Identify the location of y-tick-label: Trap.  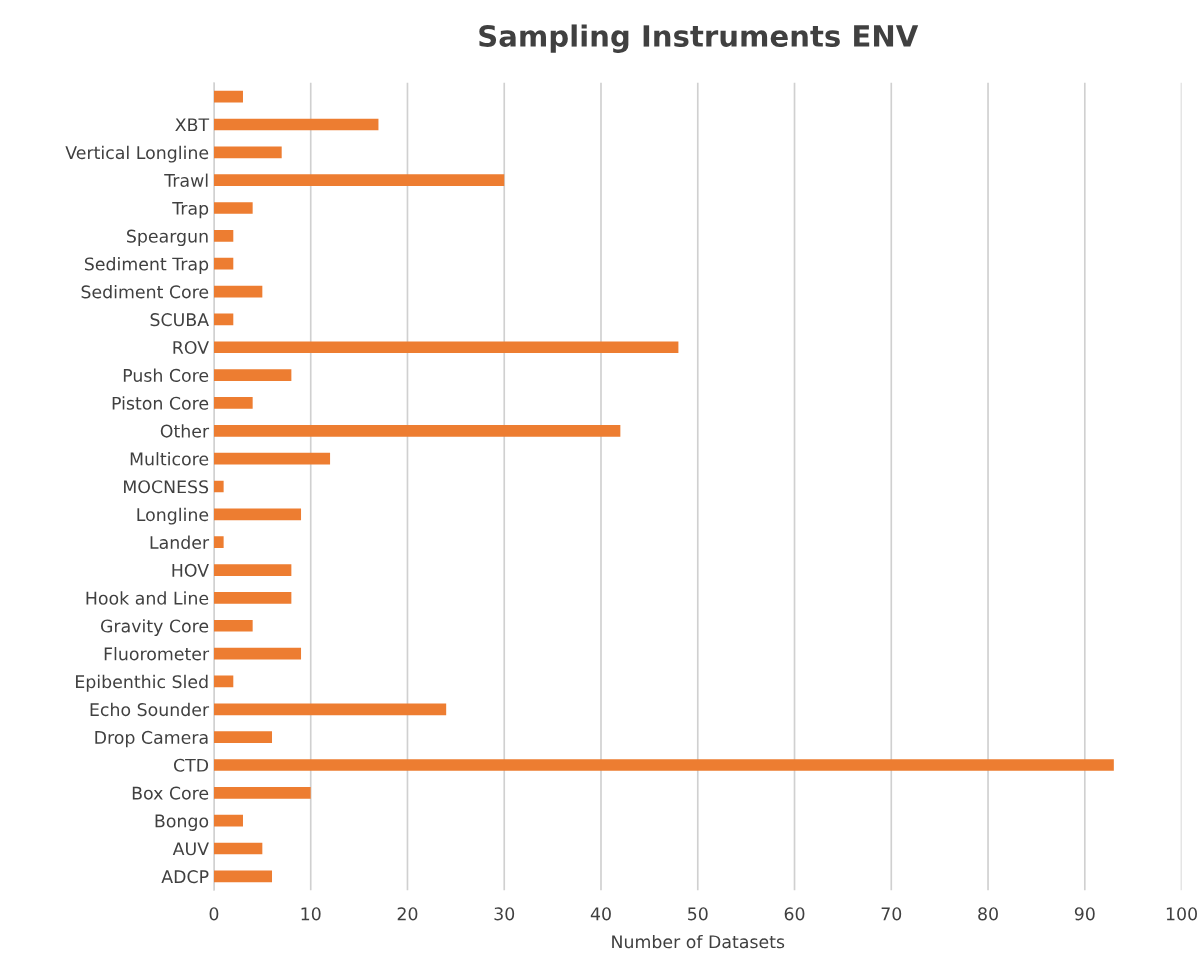
(190, 210).